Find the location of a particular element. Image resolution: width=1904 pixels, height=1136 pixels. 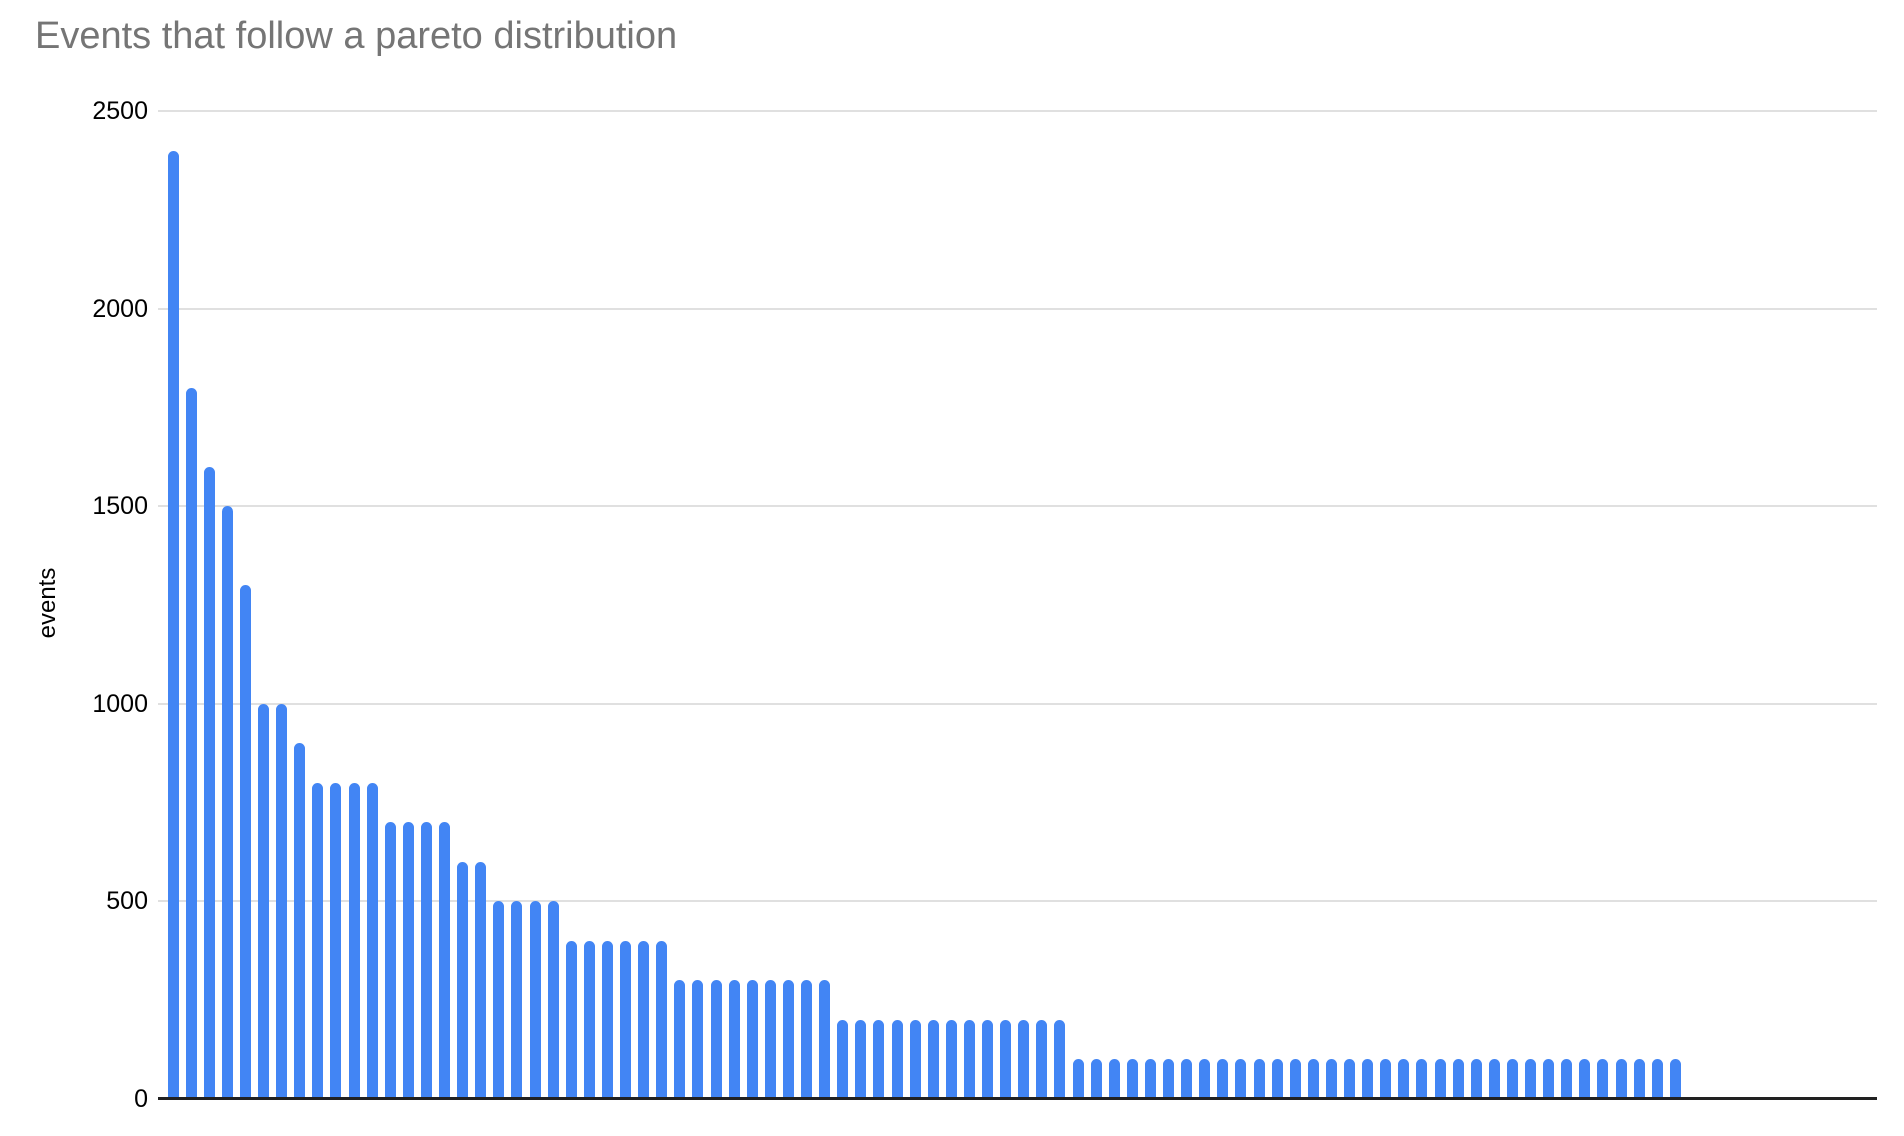

y-tick-label-1000: 1000 is located at coordinates (120, 703).